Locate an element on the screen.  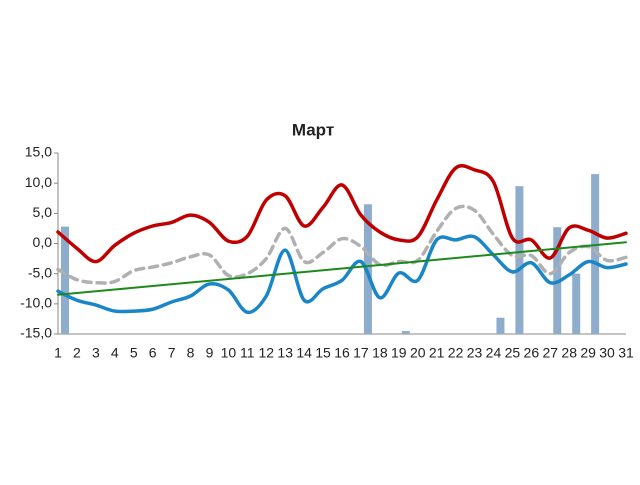
x-tick-label: 5 is located at coordinates (134, 353).